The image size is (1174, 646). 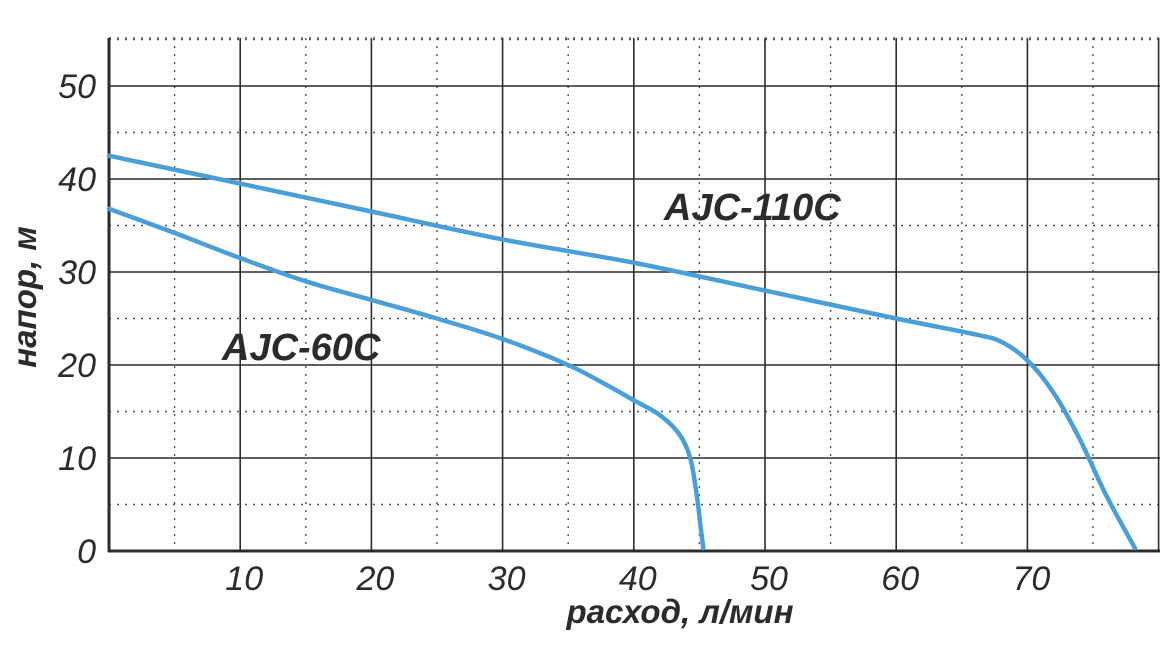 What do you see at coordinates (507, 579) in the screenshot?
I see `x-tick-label: 30` at bounding box center [507, 579].